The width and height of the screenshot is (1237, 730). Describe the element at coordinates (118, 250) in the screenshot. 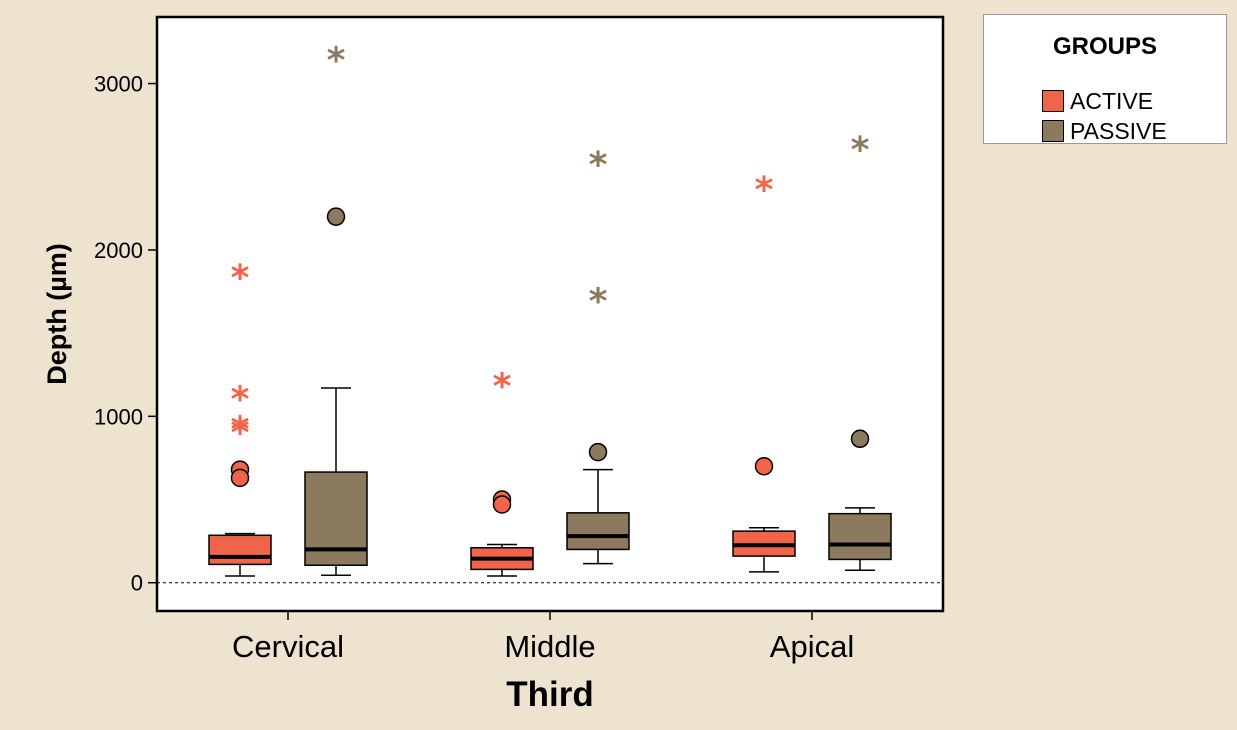

I see `y-tick-label: 2000` at that location.